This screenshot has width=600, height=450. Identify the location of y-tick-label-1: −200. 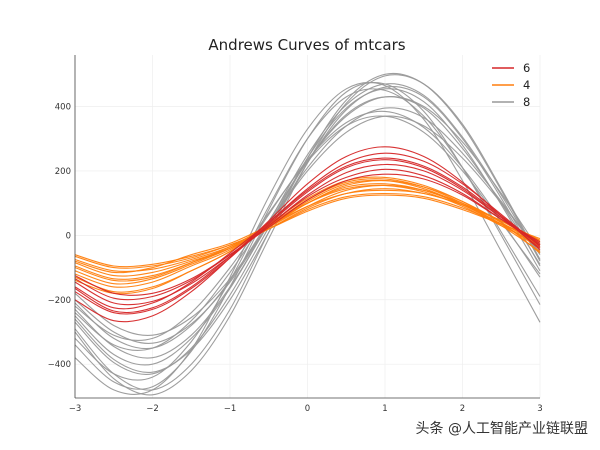
(59, 301).